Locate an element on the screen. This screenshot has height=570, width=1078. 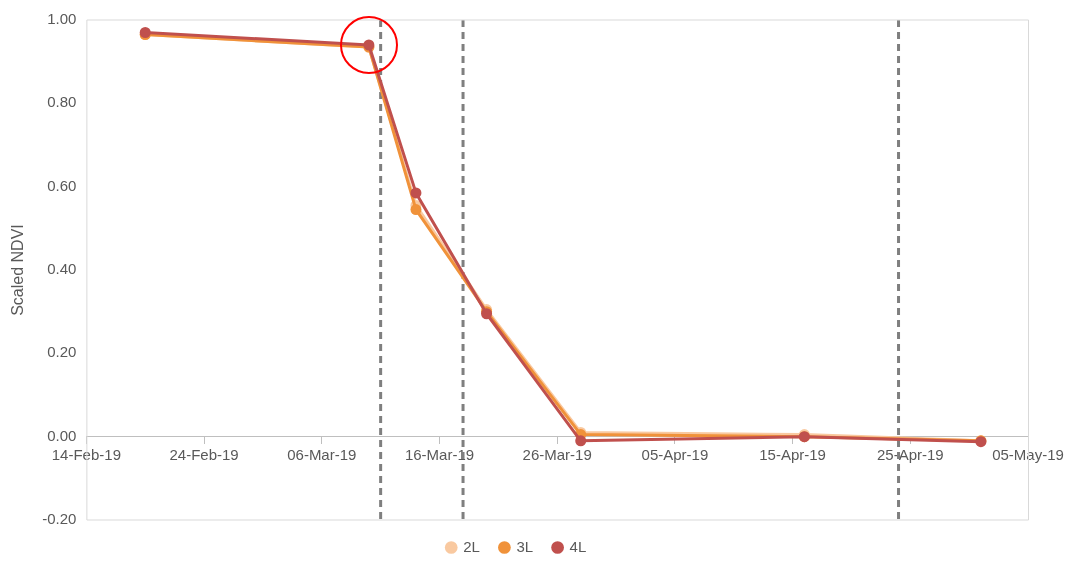
y-tick-label: 1.00 is located at coordinates (62, 19).